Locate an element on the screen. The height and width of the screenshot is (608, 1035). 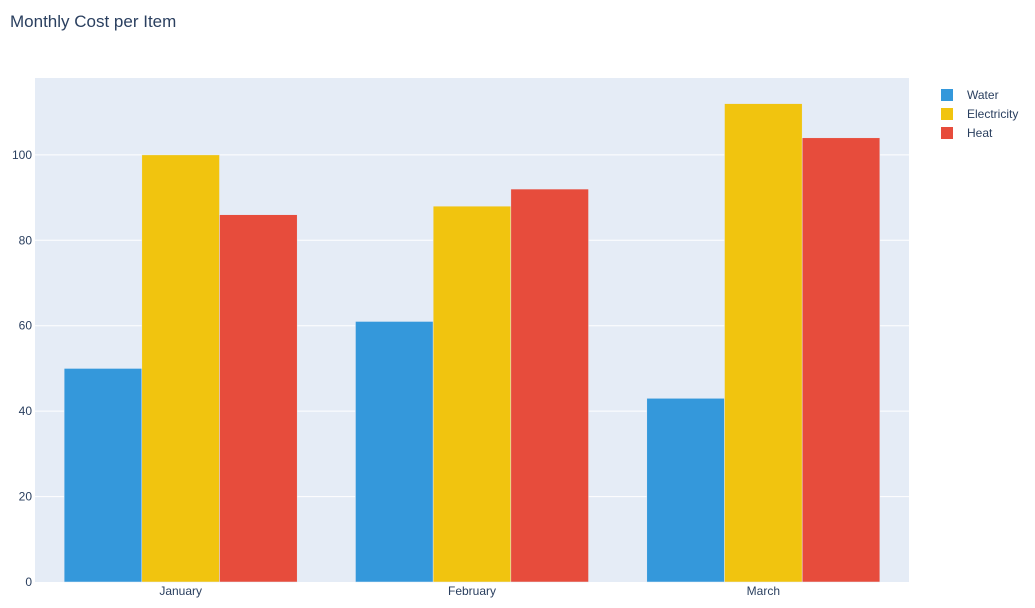
bar-water-january is located at coordinates (103, 475).